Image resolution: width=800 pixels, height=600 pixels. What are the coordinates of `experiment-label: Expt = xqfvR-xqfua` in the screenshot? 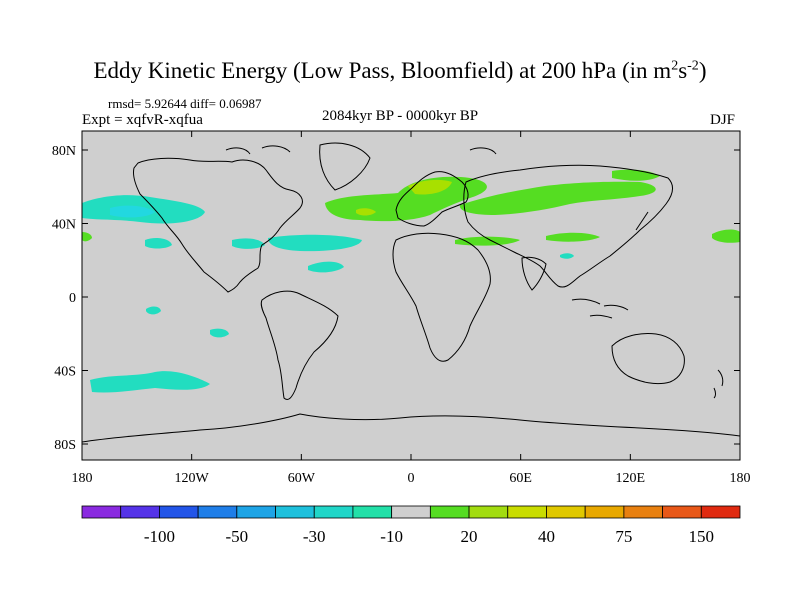 It's located at (142, 120).